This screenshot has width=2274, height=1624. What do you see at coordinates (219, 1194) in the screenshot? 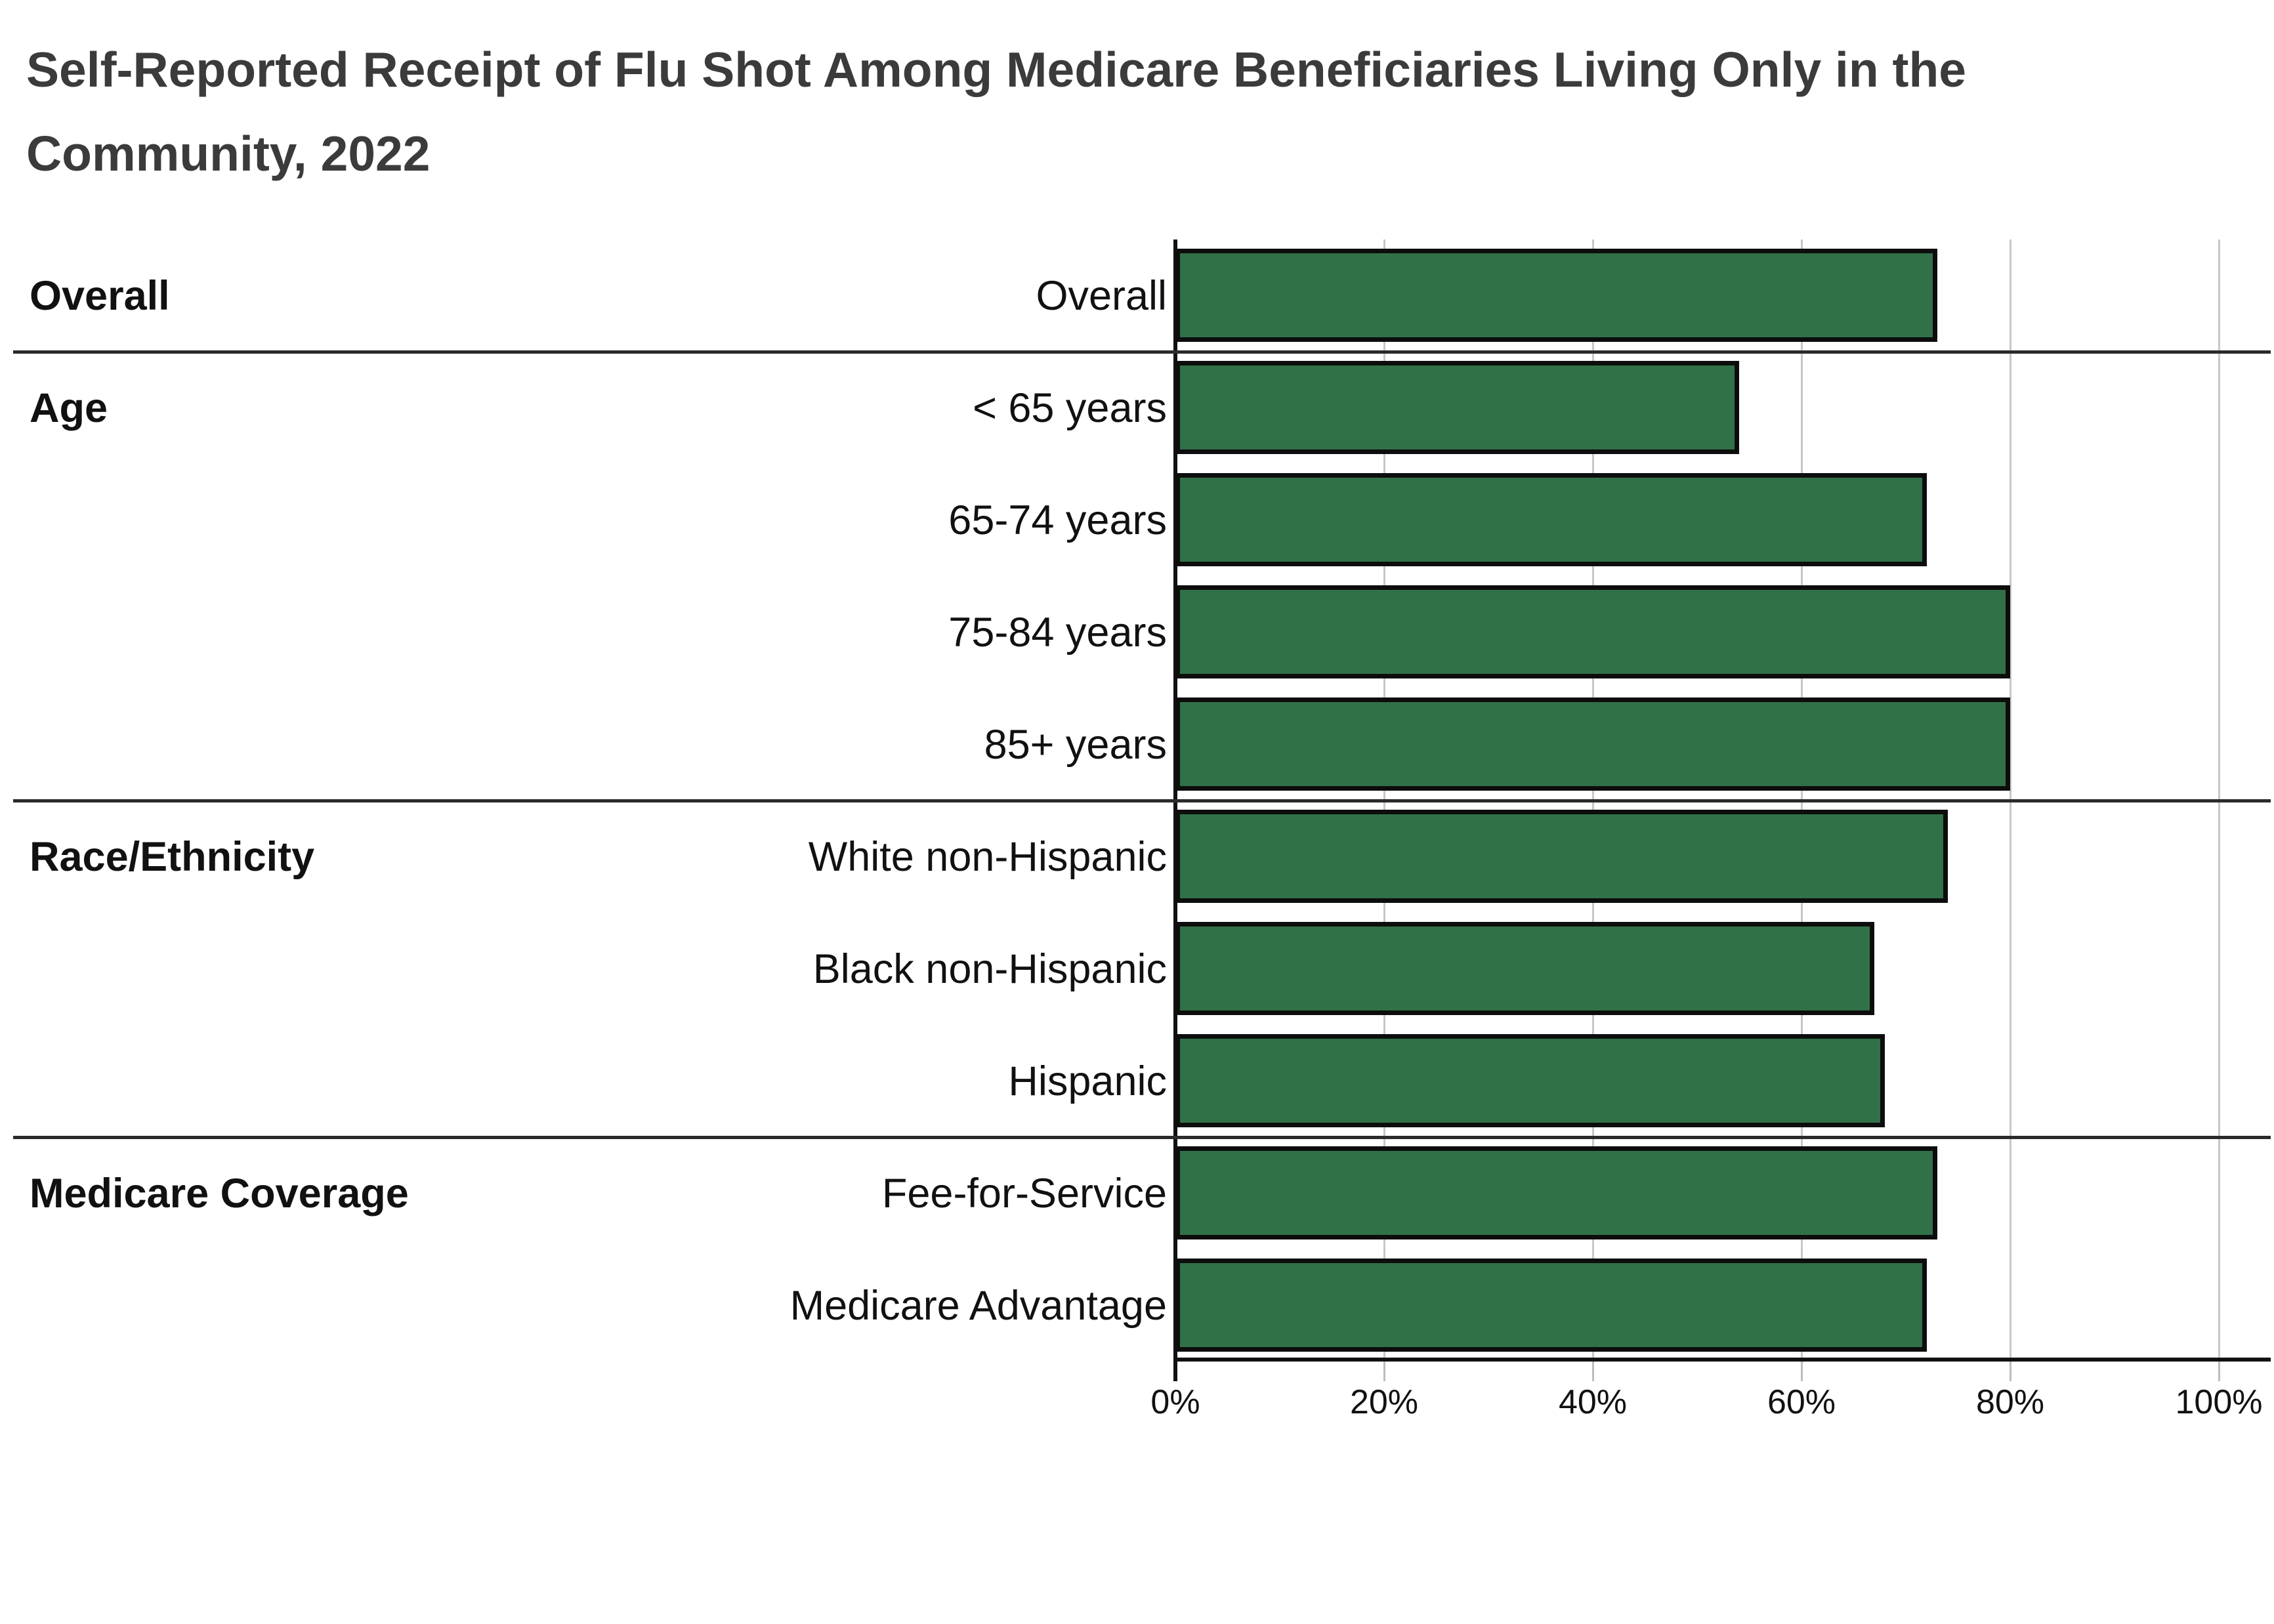
I see `section-label-medicare-coverage: Medicare Coverage` at bounding box center [219, 1194].